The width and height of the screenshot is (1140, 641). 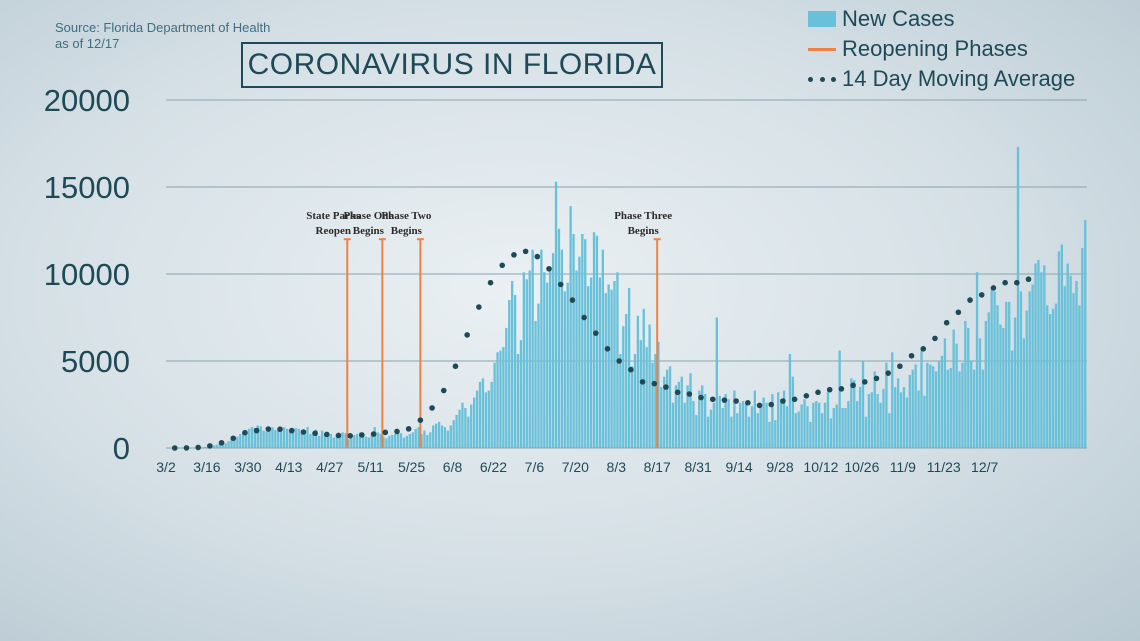 What do you see at coordinates (163, 27) in the screenshot?
I see `source-line: Source: Florida Department of Health` at bounding box center [163, 27].